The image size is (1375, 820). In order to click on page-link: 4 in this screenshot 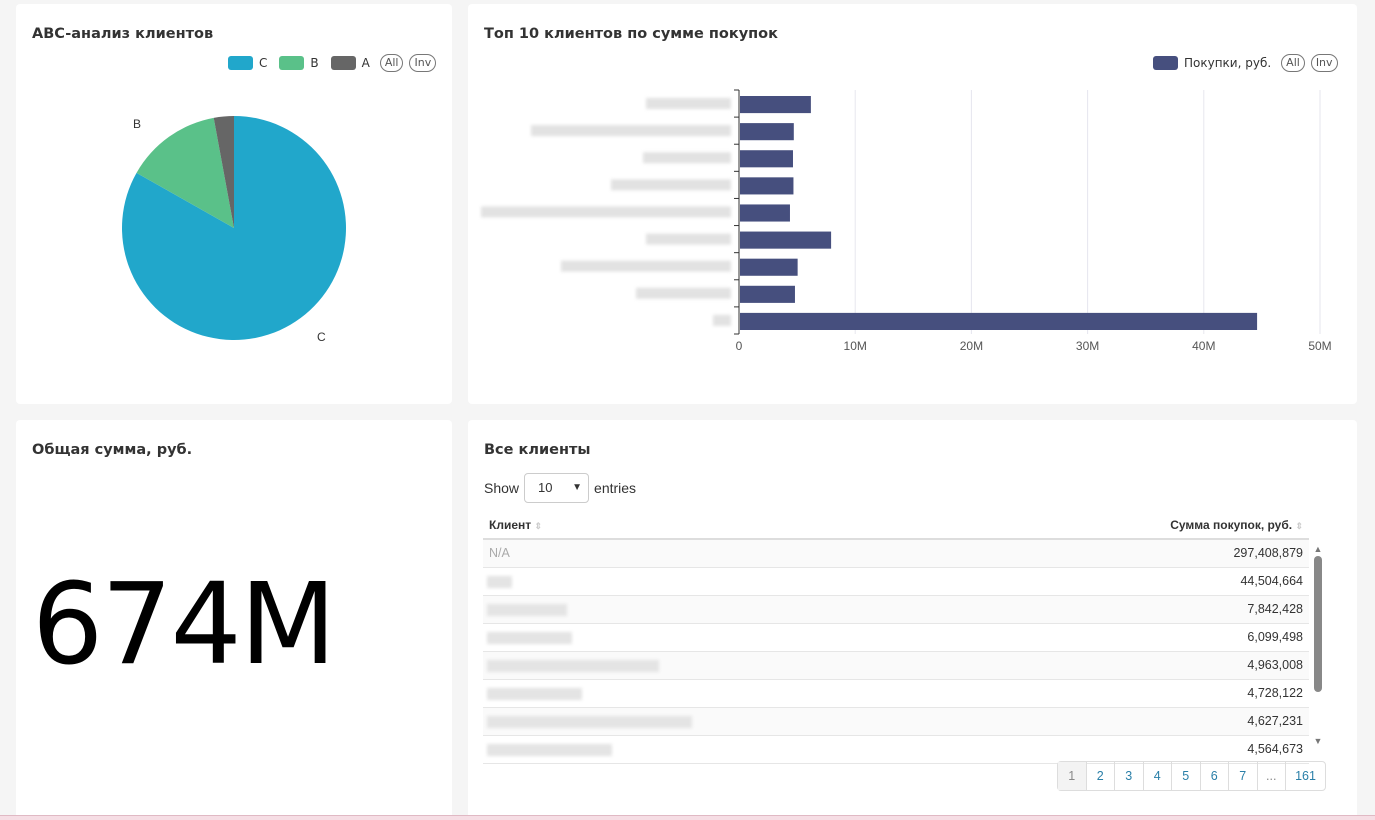, I will do `click(1158, 776)`.